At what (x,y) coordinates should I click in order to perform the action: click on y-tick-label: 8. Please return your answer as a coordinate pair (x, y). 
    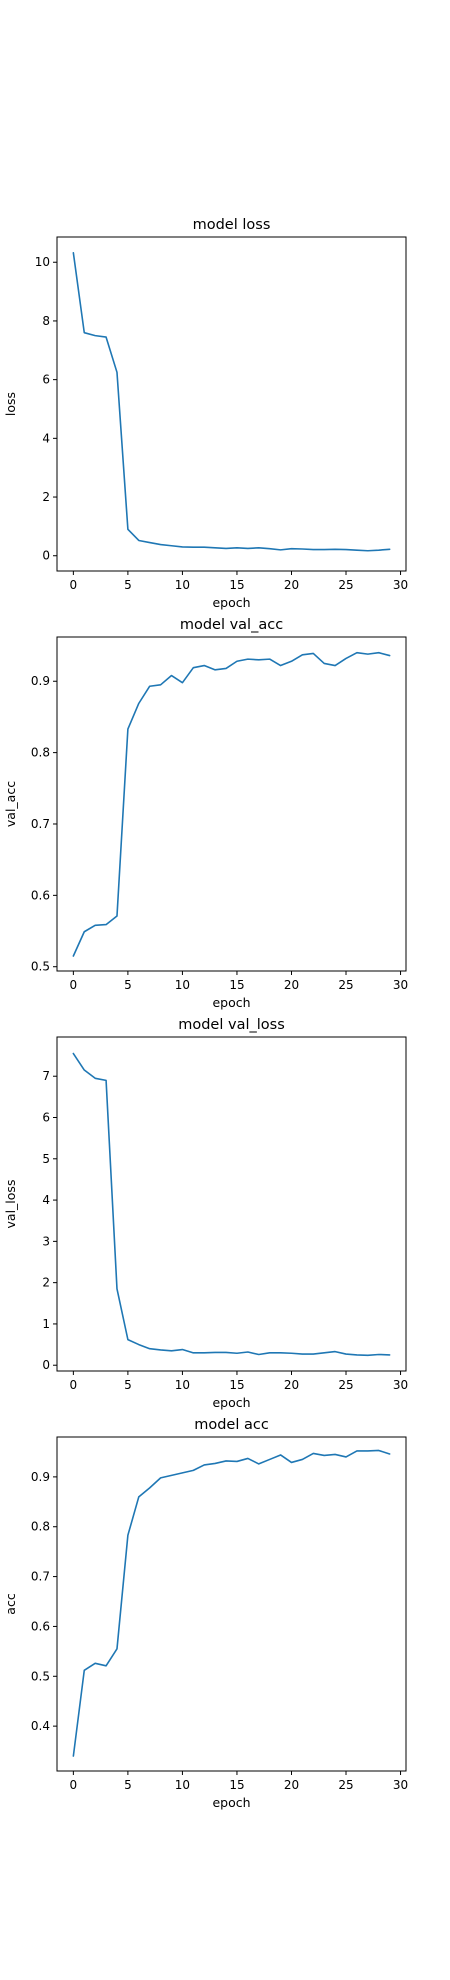
    Looking at the image, I should click on (46, 321).